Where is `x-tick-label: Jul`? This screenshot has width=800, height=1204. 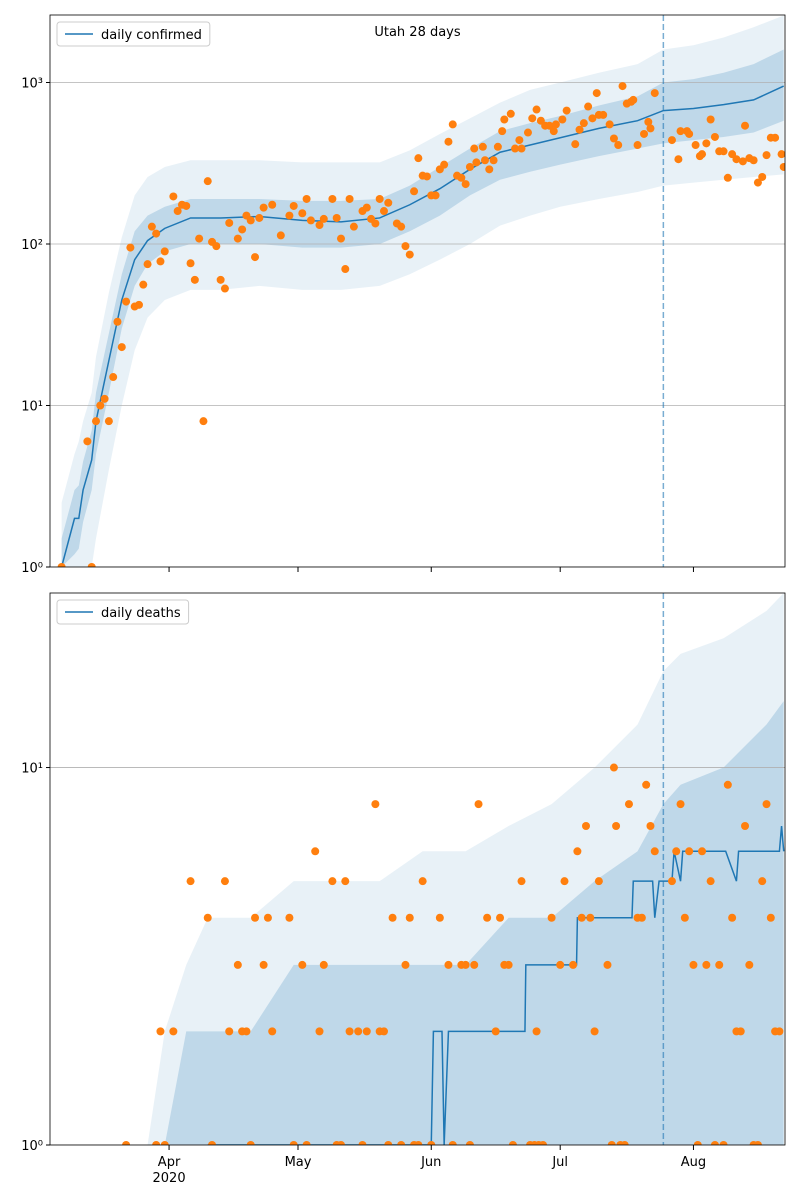
x-tick-label: Jul is located at coordinates (559, 1162).